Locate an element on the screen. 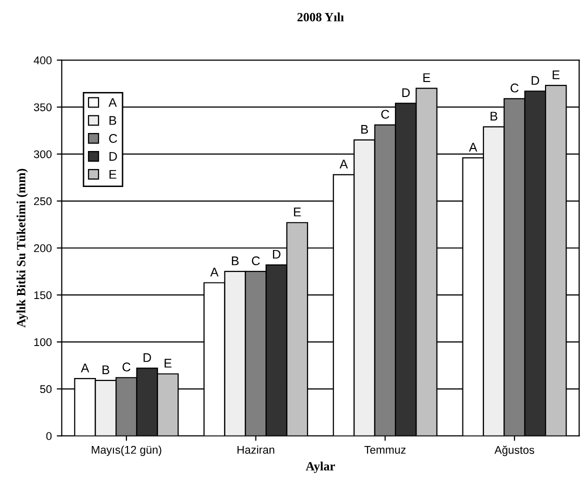 Image resolution: width=588 pixels, height=501 pixels. y-tick-label: 50 is located at coordinates (46, 389).